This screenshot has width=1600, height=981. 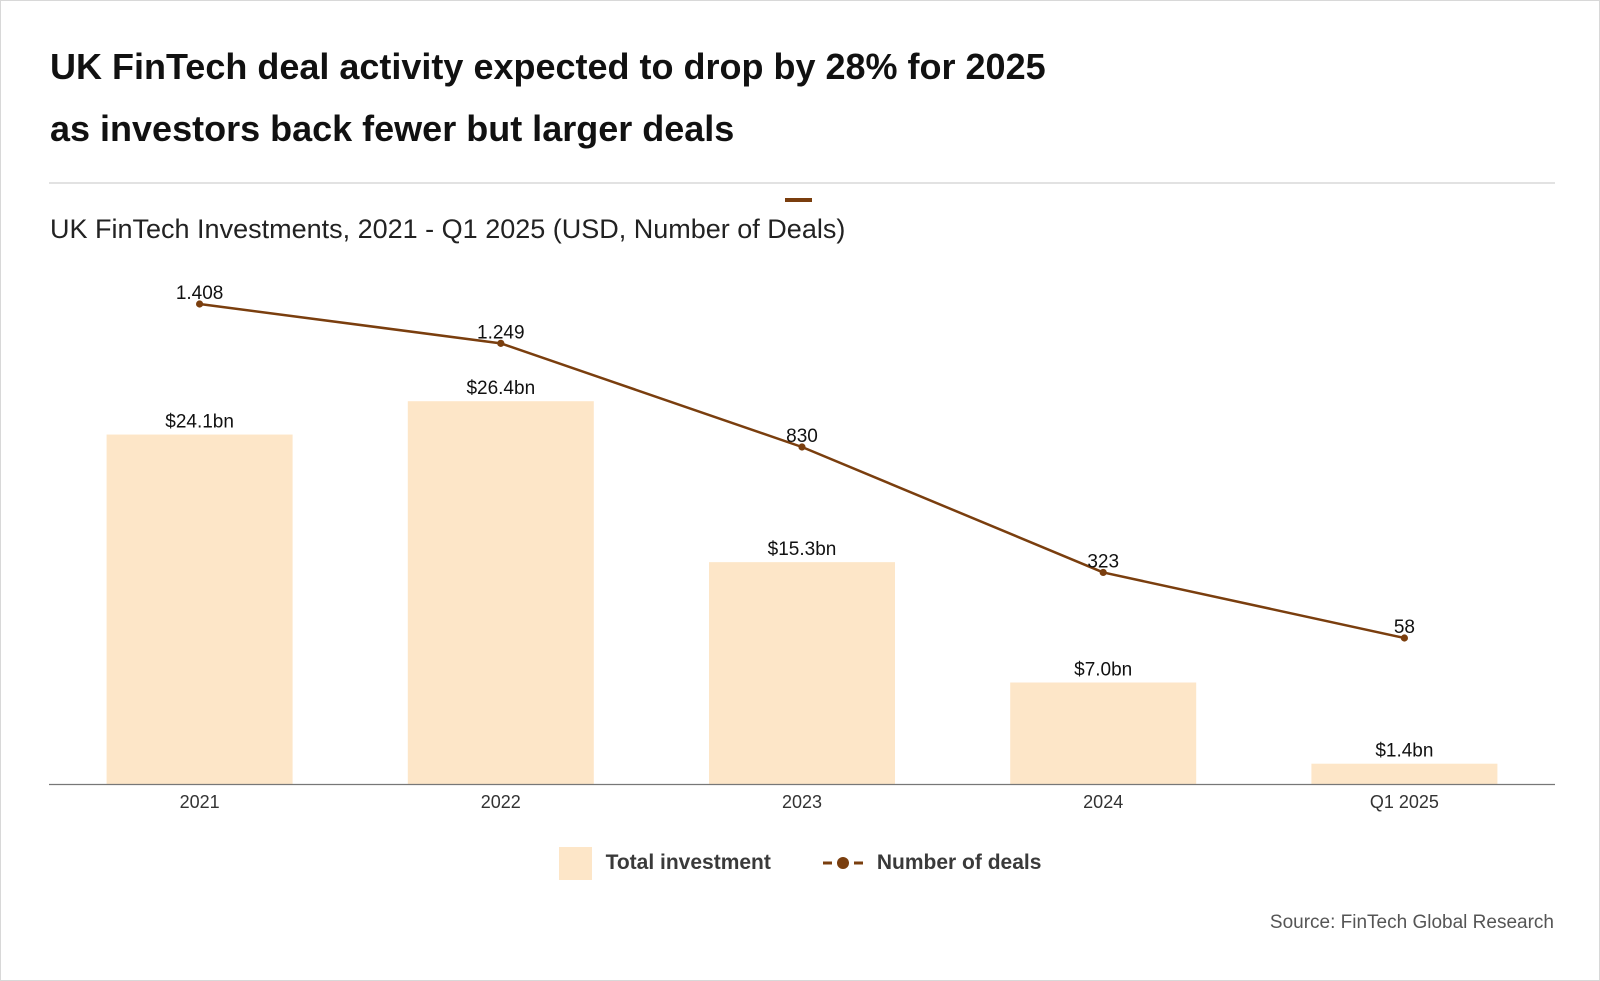 I want to click on bar-value-label-1: $26.4bn, so click(x=500, y=388).